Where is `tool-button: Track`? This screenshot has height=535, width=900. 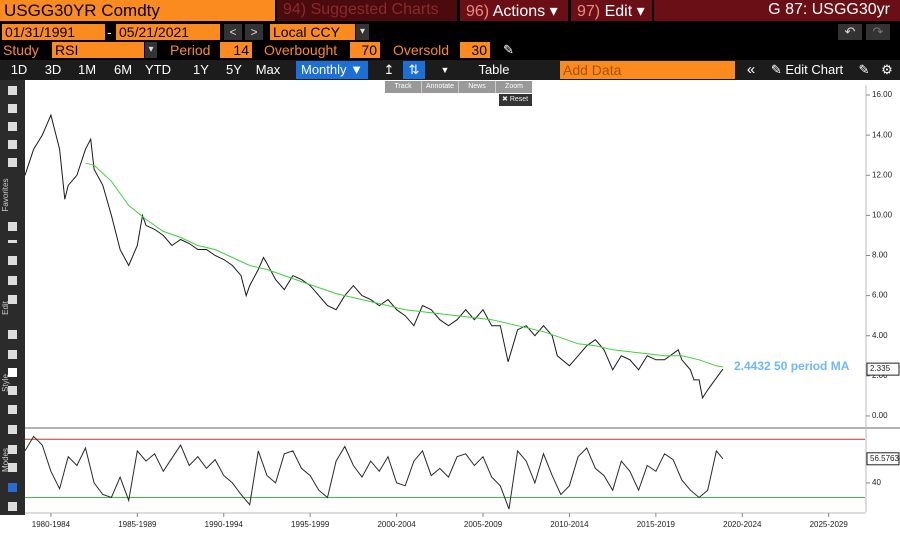 tool-button: Track is located at coordinates (403, 87).